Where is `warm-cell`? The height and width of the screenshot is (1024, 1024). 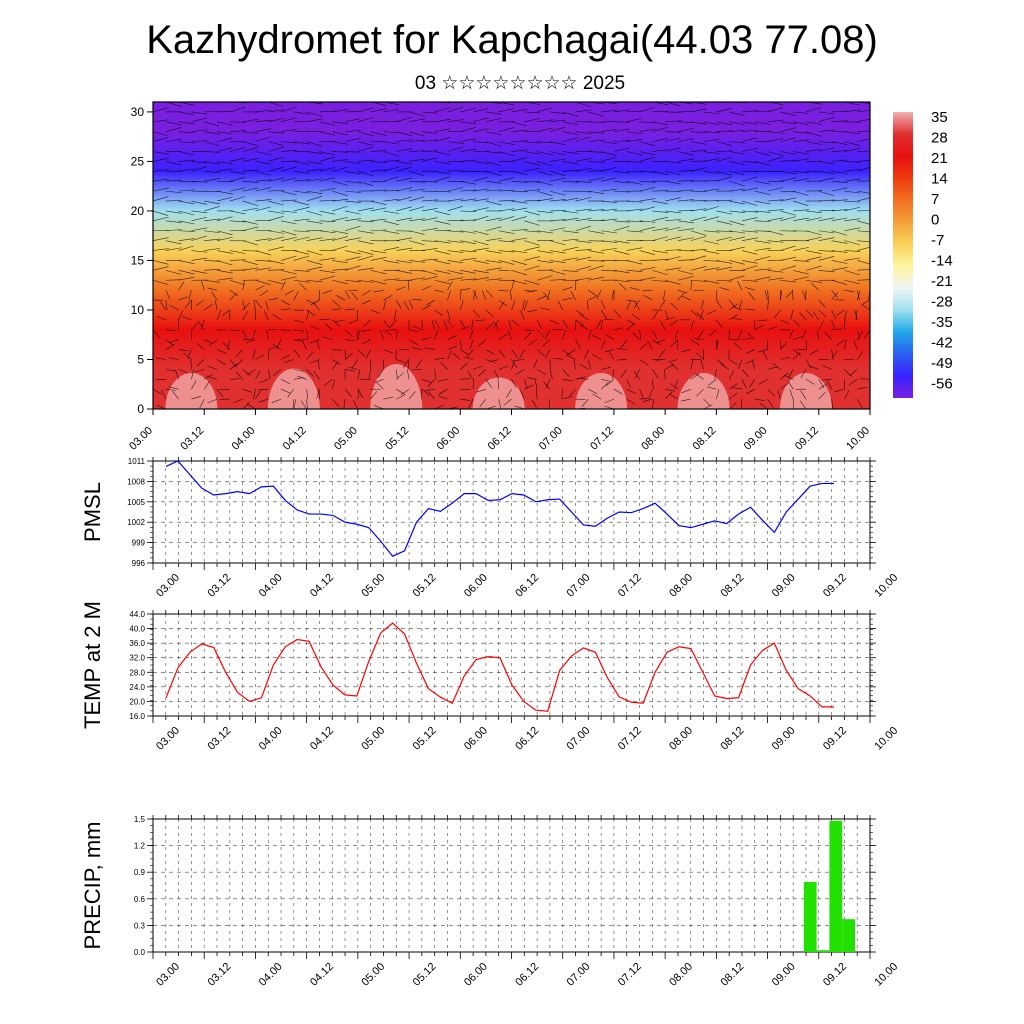 warm-cell is located at coordinates (703, 391).